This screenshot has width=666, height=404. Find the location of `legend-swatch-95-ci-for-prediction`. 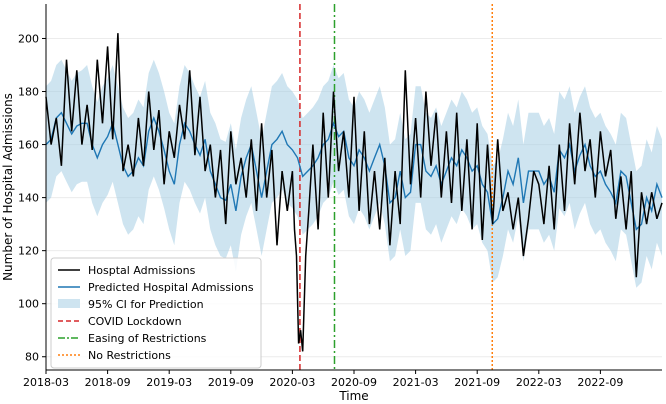

legend-swatch-95-ci-for-prediction is located at coordinates (69, 303).